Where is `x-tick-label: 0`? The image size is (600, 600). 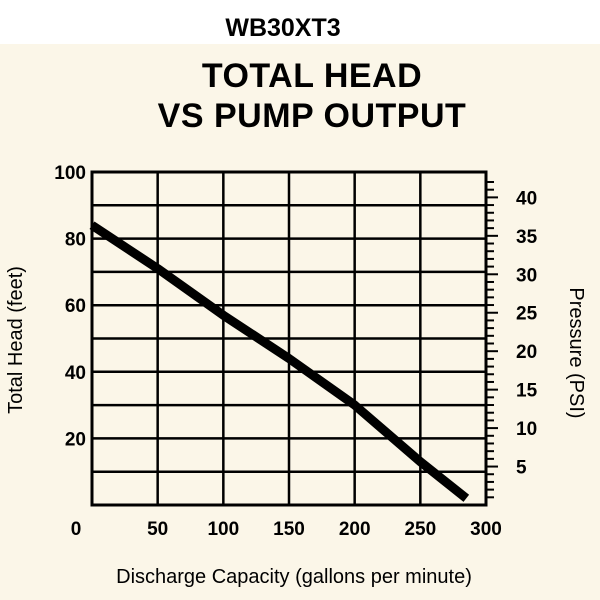 x-tick-label: 0 is located at coordinates (76, 529).